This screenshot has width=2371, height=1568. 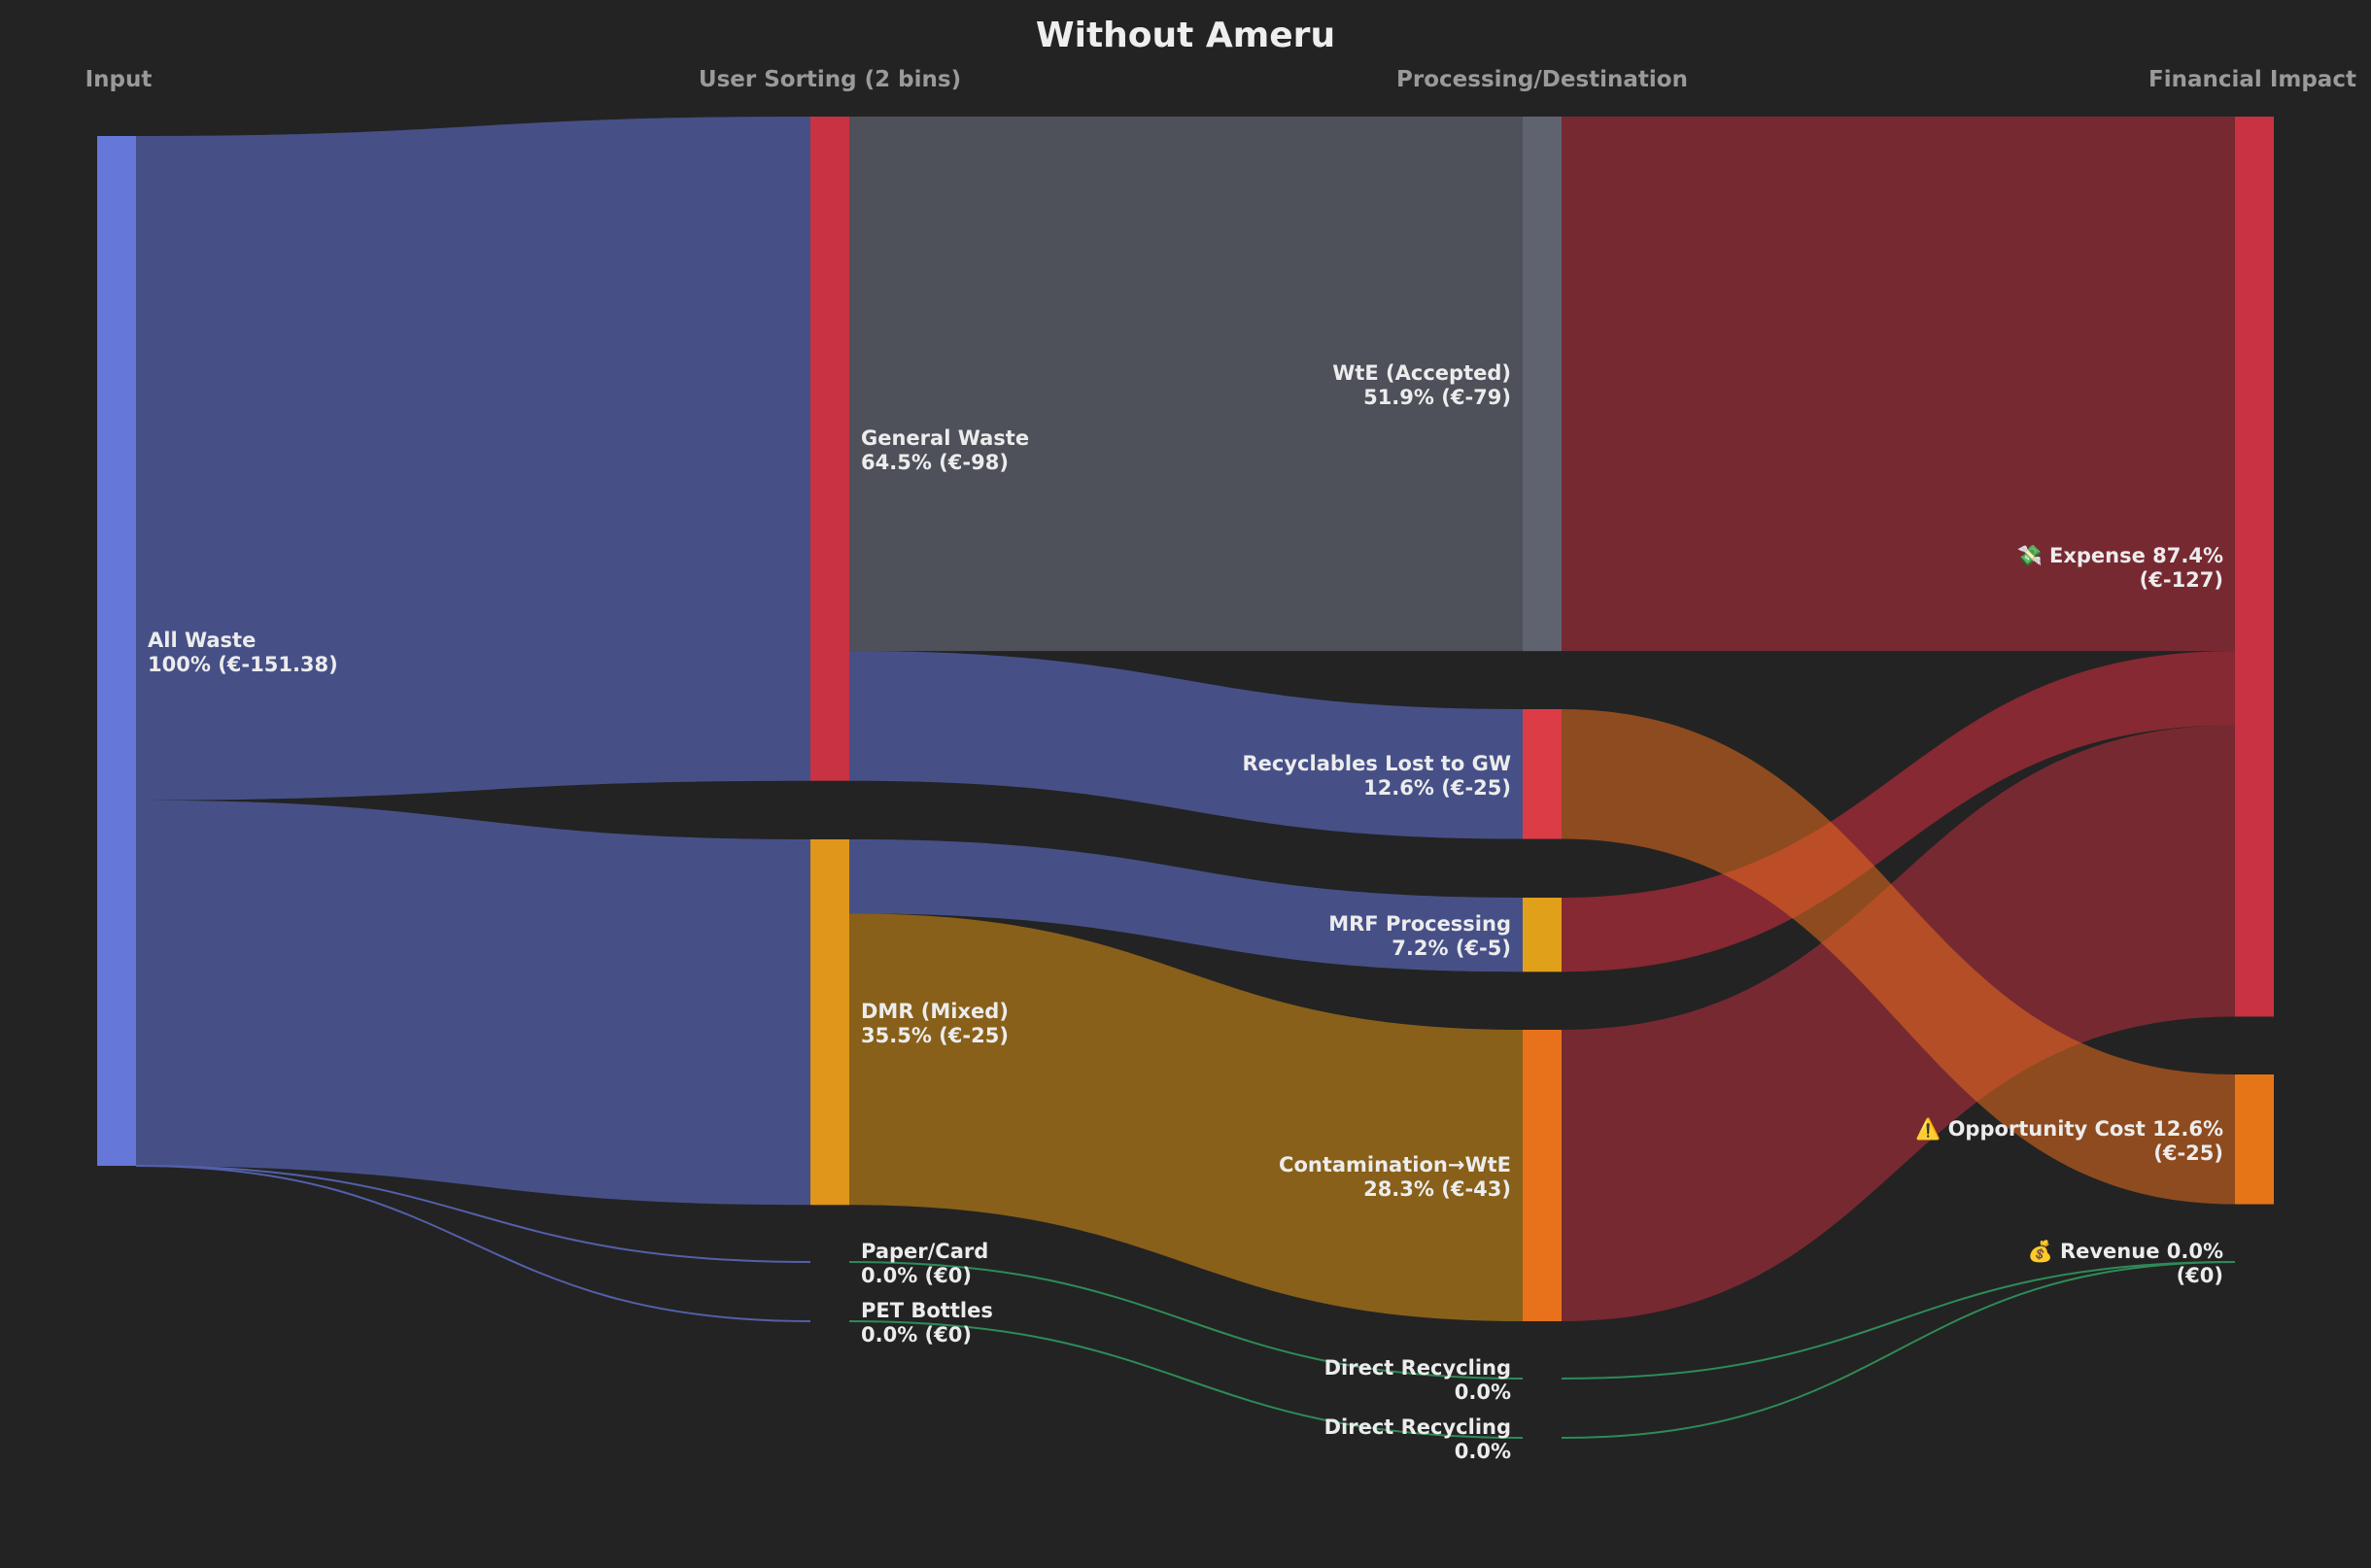 What do you see at coordinates (1421, 373) in the screenshot?
I see `node-name: WtE (Accepted)` at bounding box center [1421, 373].